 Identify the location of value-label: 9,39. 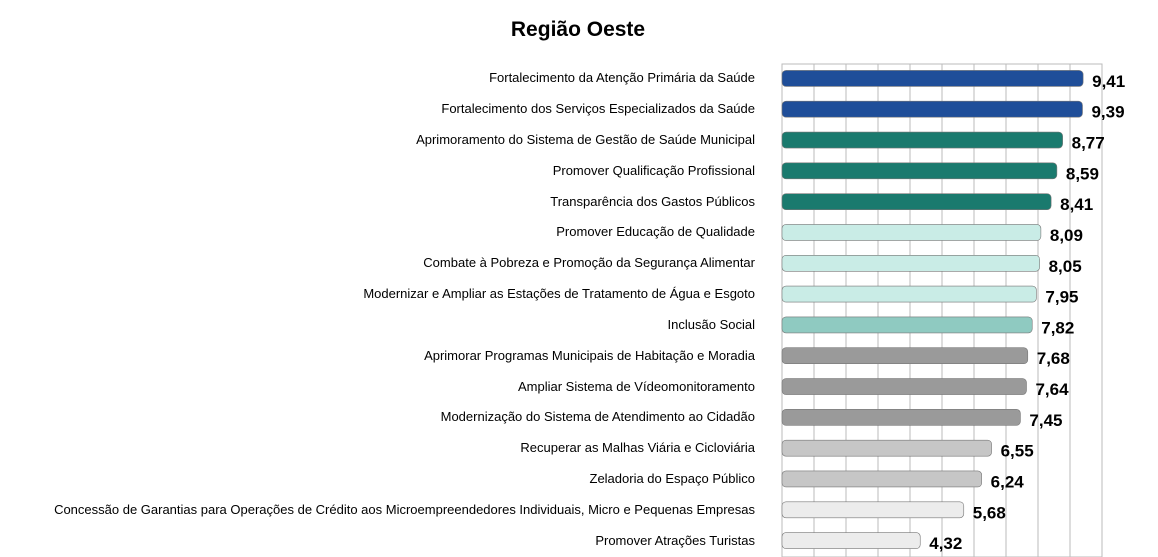
(1107, 112).